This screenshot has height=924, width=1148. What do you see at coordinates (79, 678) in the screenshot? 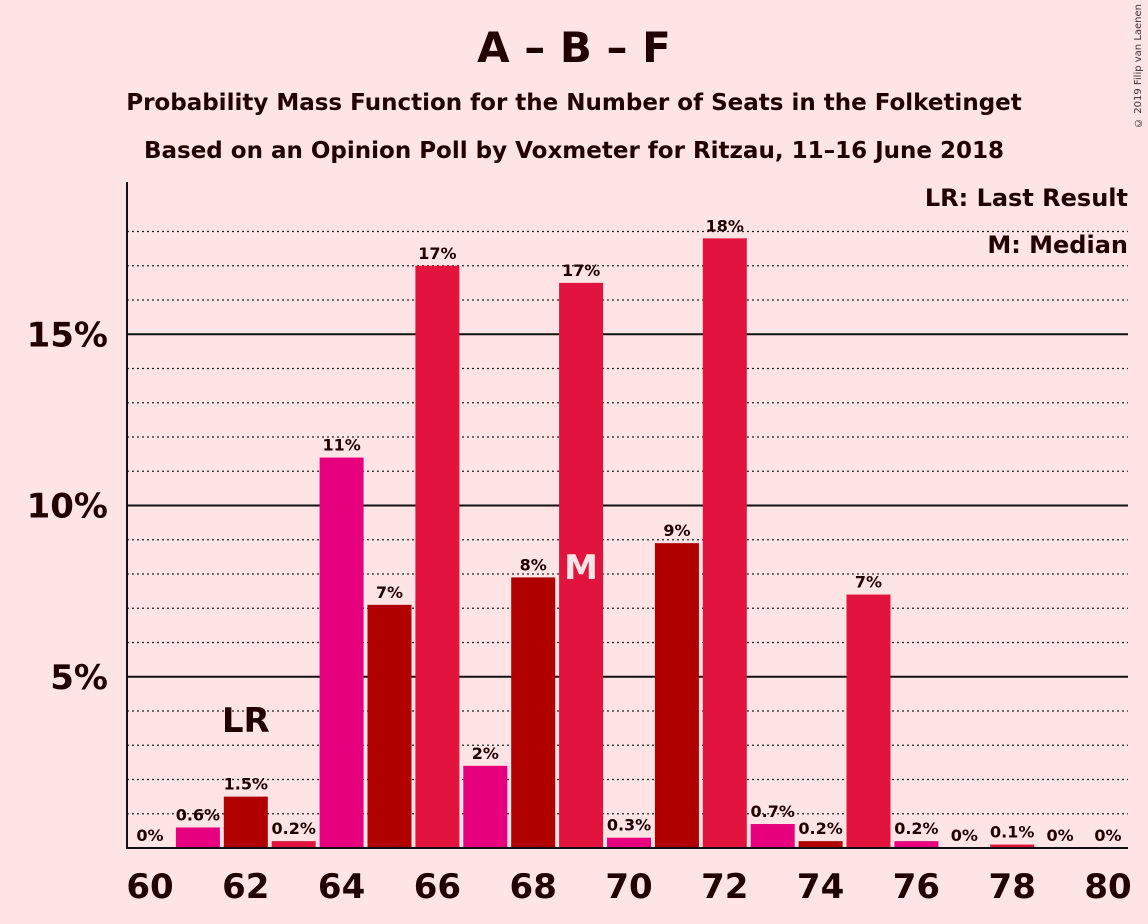
I see `y-tick-label: 5%` at bounding box center [79, 678].